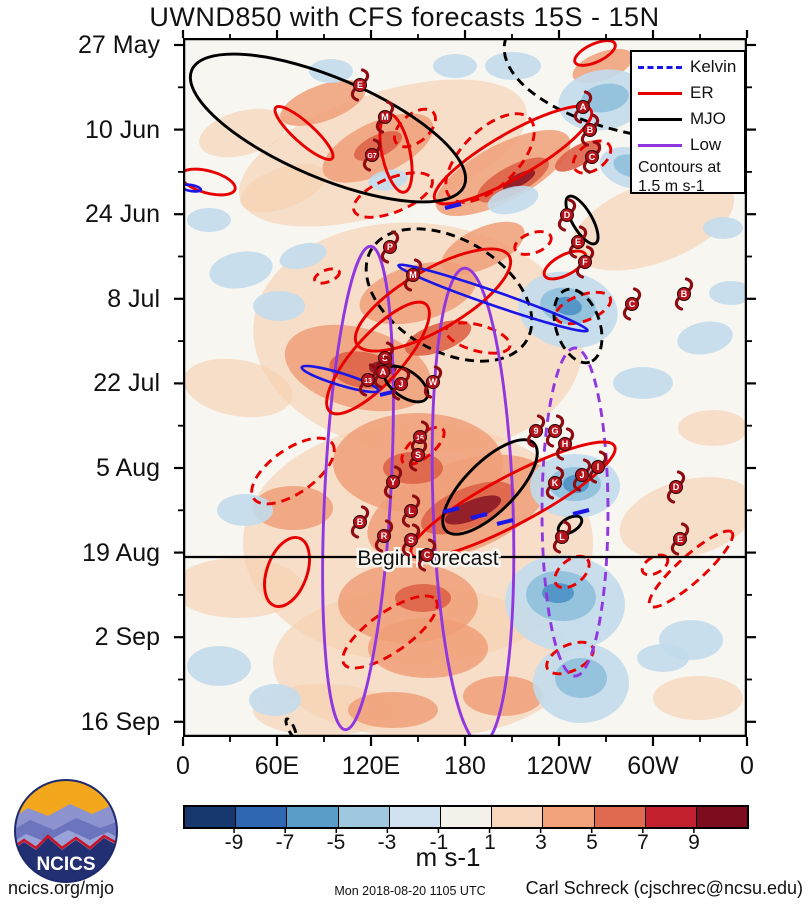 This screenshot has height=907, width=809. I want to click on cyclone-symbol: F, so click(585, 262).